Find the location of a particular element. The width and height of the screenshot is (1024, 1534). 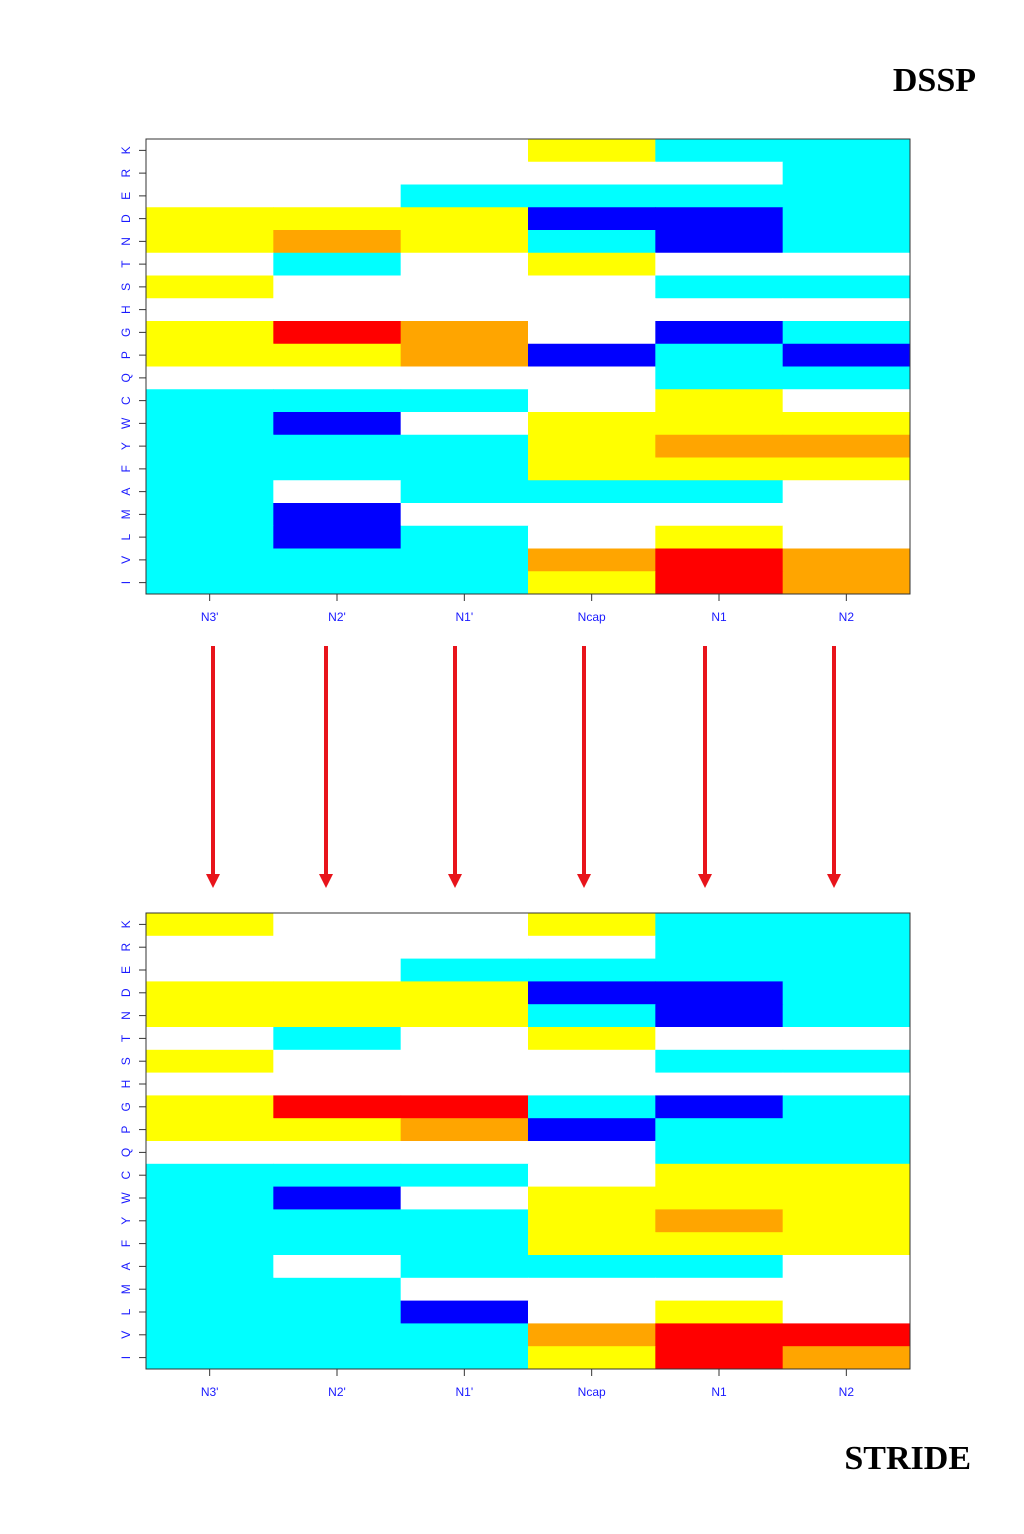

dssp-xtick-label-1: N2' is located at coordinates (337, 617).